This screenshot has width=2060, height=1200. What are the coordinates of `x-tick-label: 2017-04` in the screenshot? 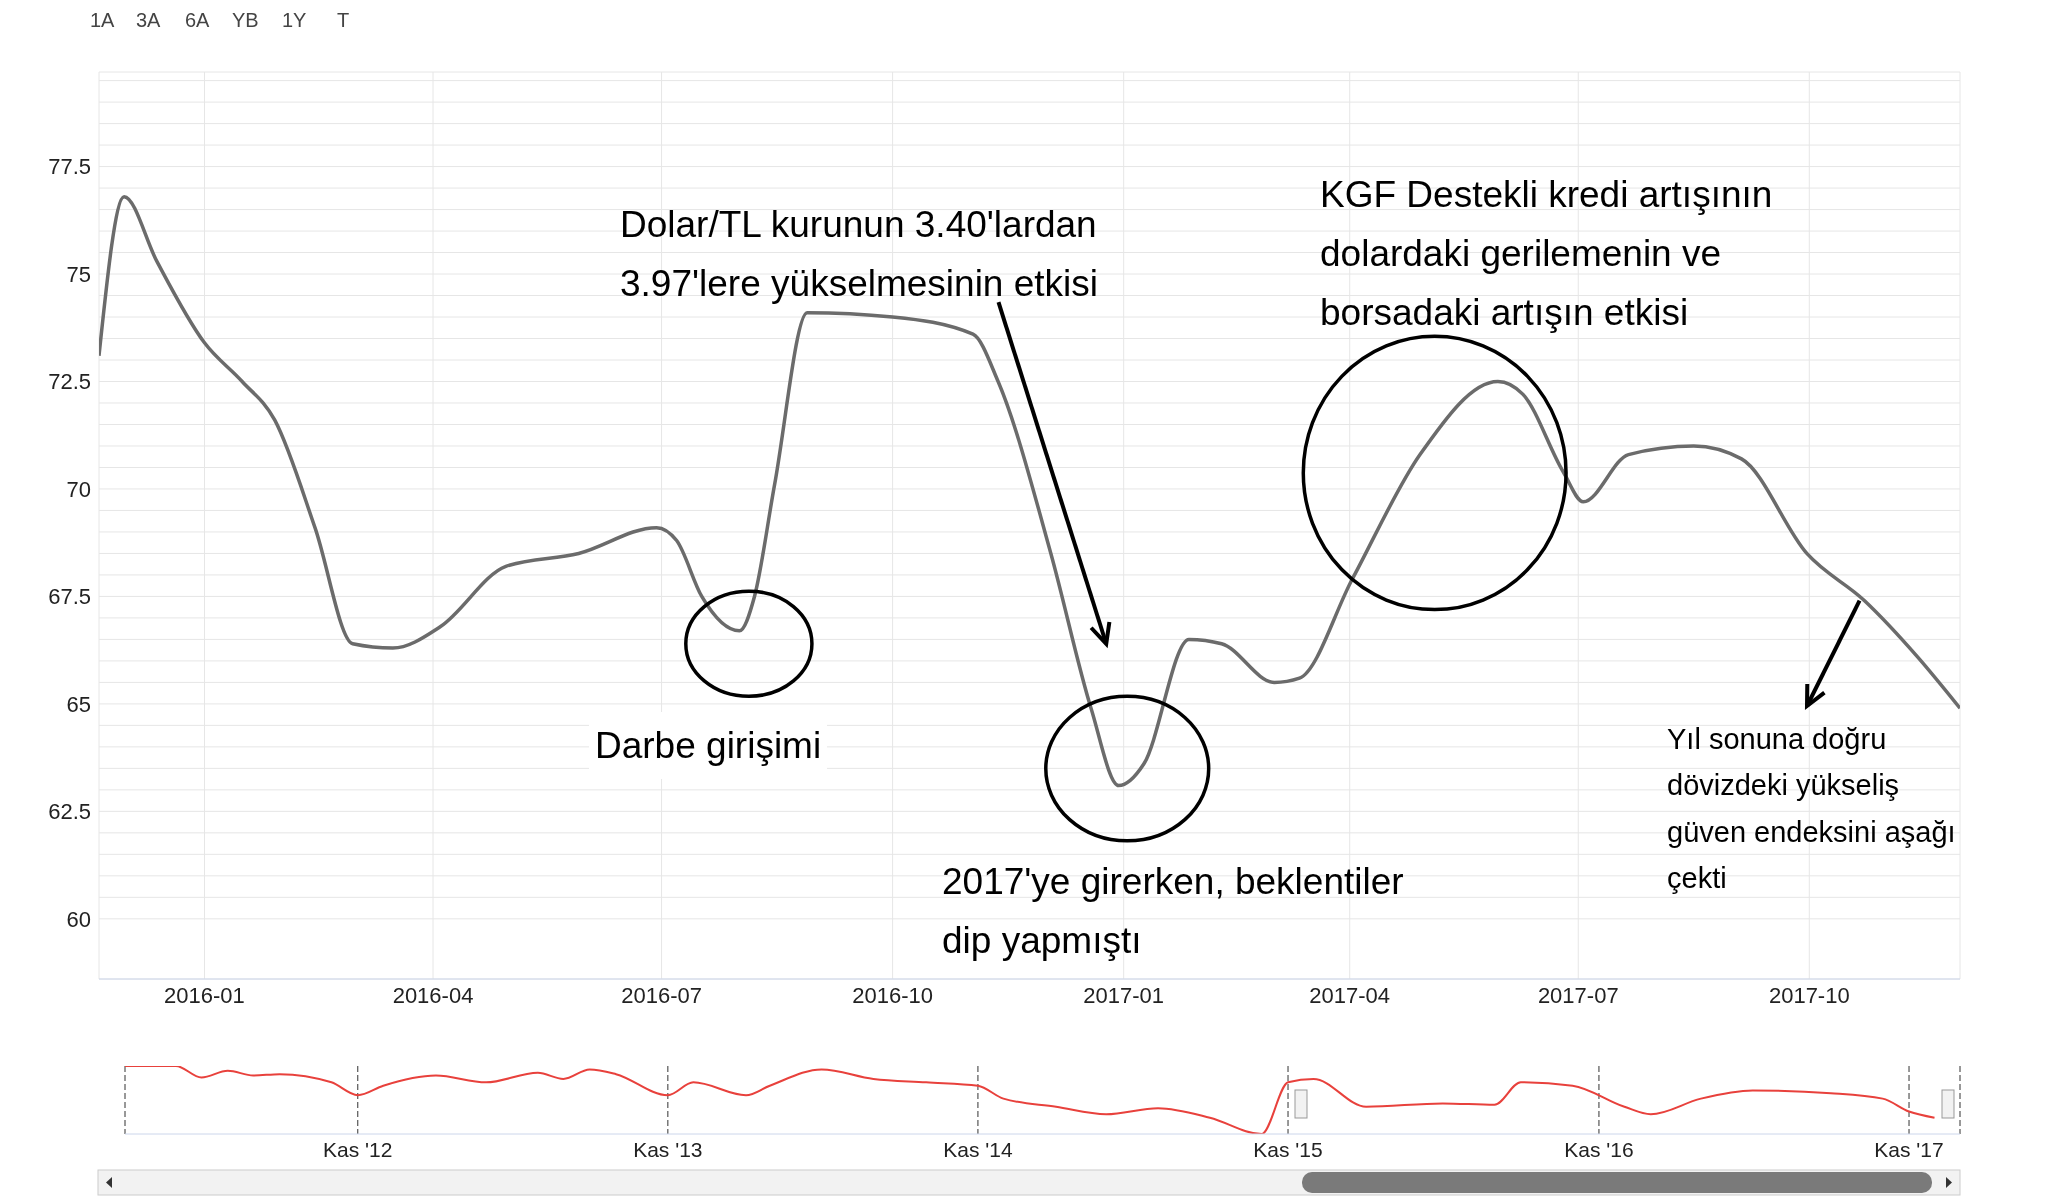 It's located at (1350, 995).